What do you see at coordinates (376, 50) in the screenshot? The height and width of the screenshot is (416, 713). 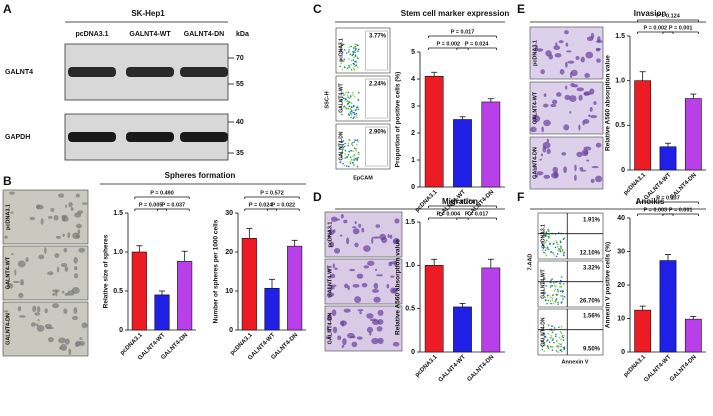 I see `gate` at bounding box center [376, 50].